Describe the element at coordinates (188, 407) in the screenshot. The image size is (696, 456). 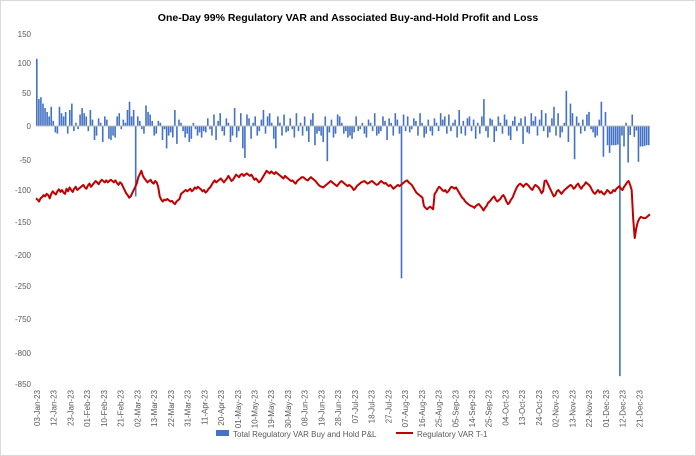
I see `x-tick-label: 31-Mar-23` at that location.